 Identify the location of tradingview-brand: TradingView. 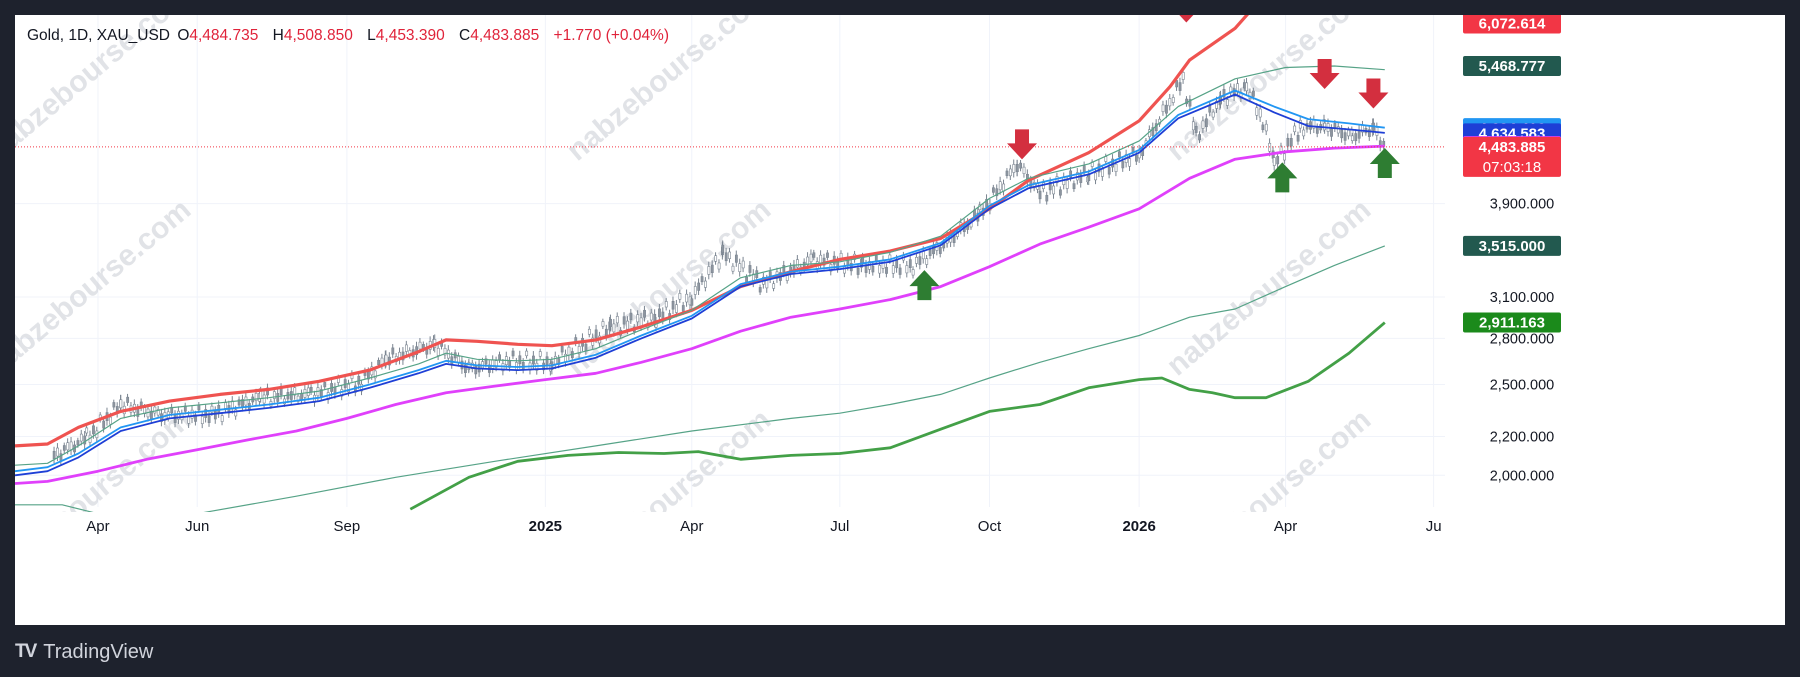
(98, 651).